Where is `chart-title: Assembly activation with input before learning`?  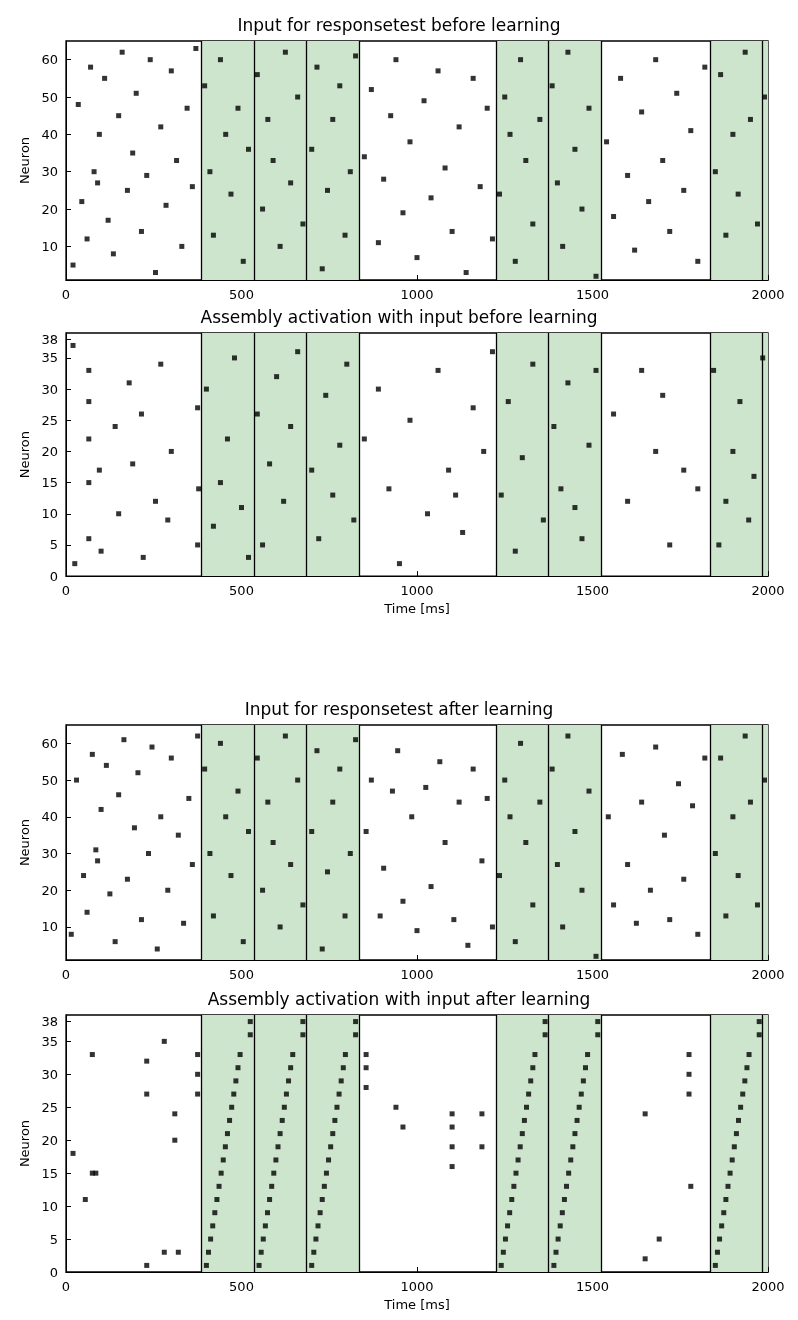 chart-title: Assembly activation with input before learning is located at coordinates (399, 316).